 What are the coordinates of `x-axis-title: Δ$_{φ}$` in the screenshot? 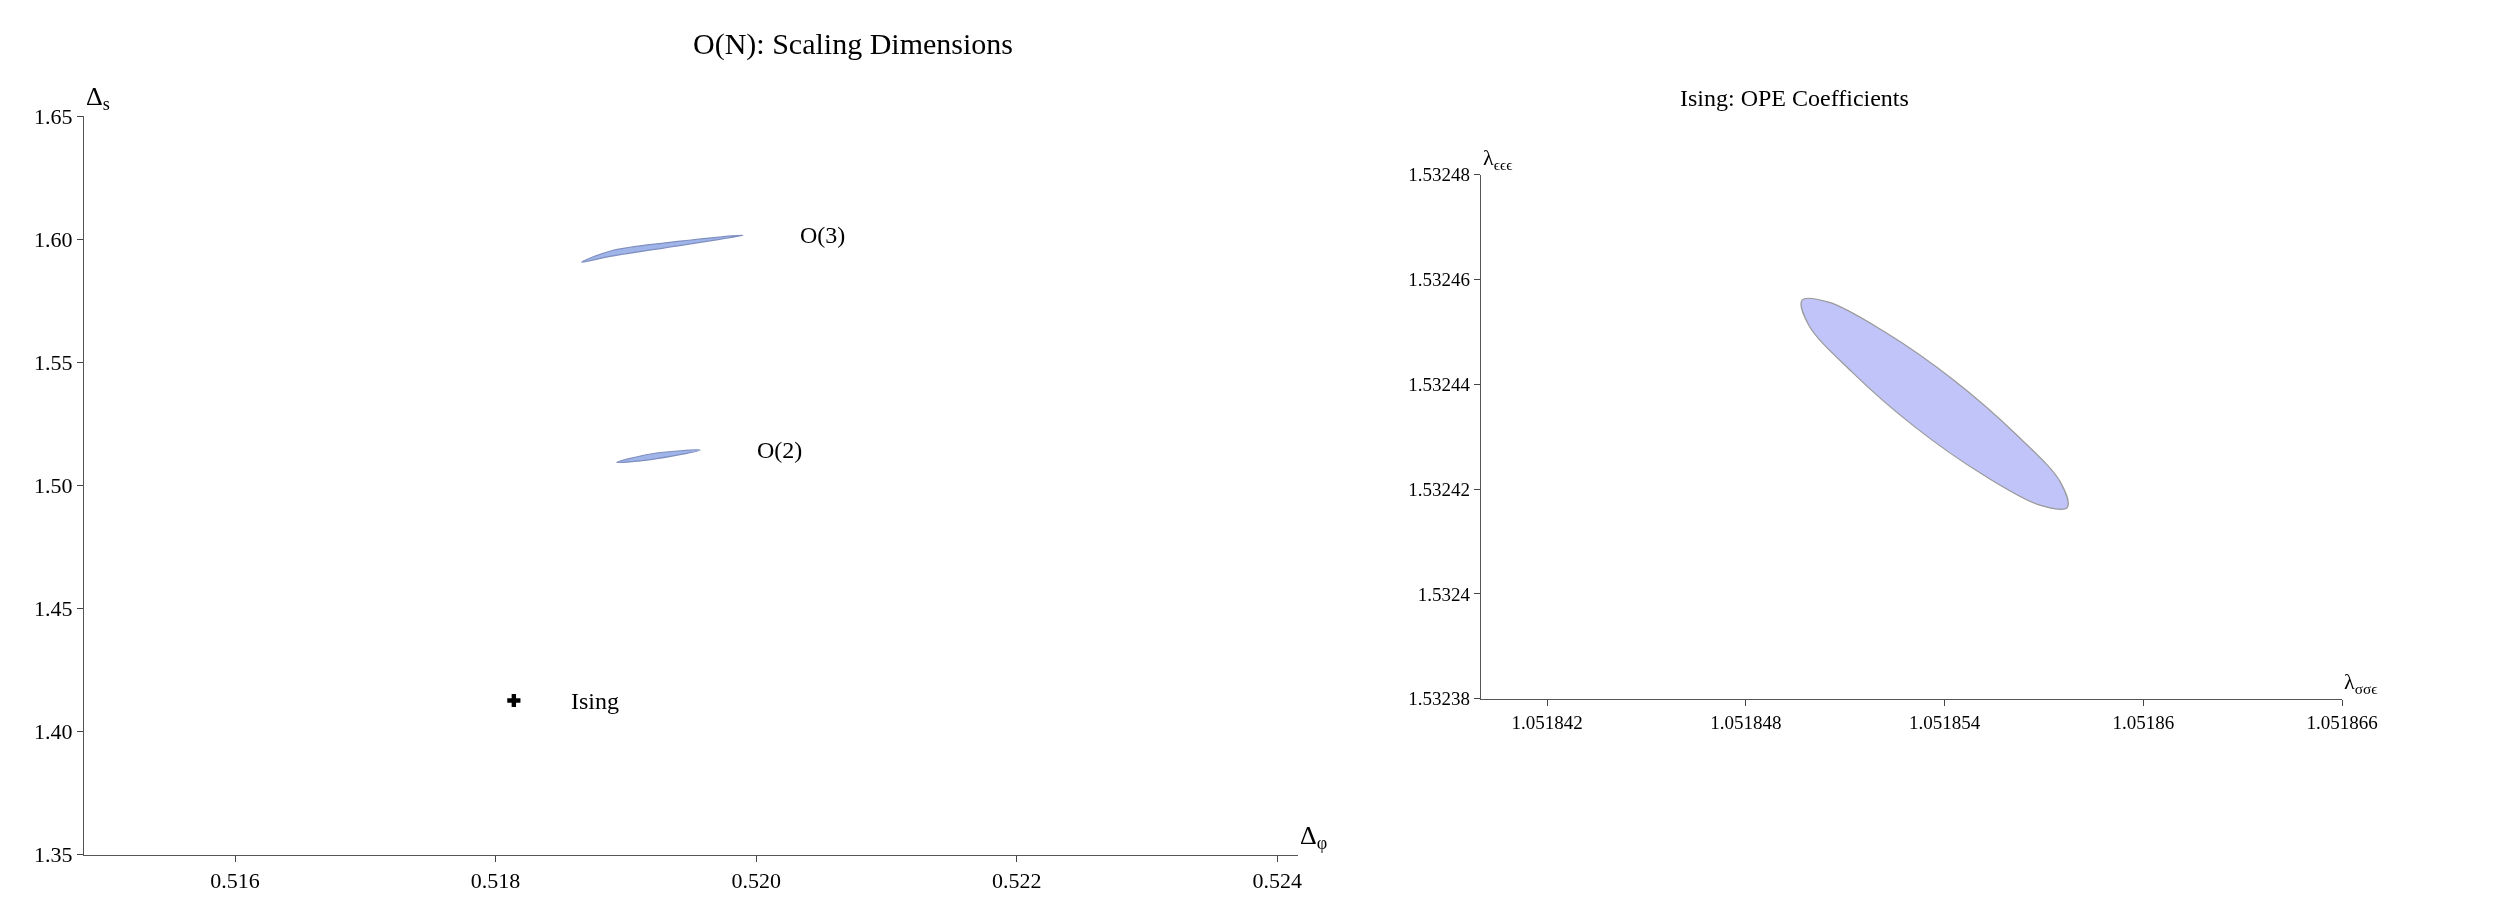 It's located at (1314, 837).